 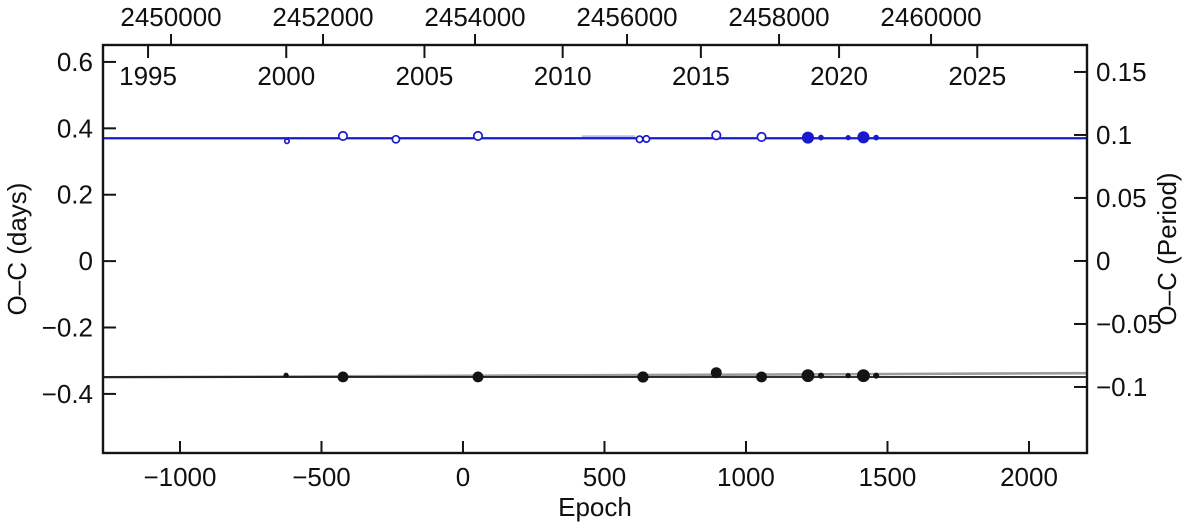 I want to click on y-axis-left-title: O–C (days), so click(x=17, y=249).